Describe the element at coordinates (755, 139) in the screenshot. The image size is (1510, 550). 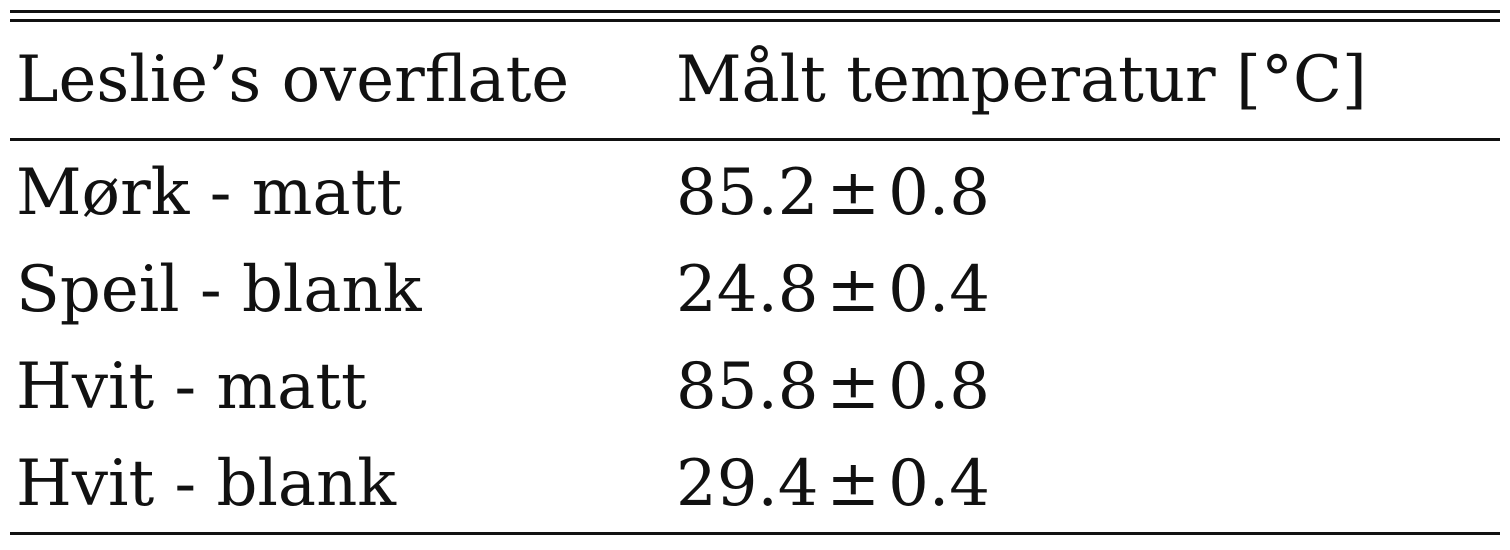
I see `header-rule` at that location.